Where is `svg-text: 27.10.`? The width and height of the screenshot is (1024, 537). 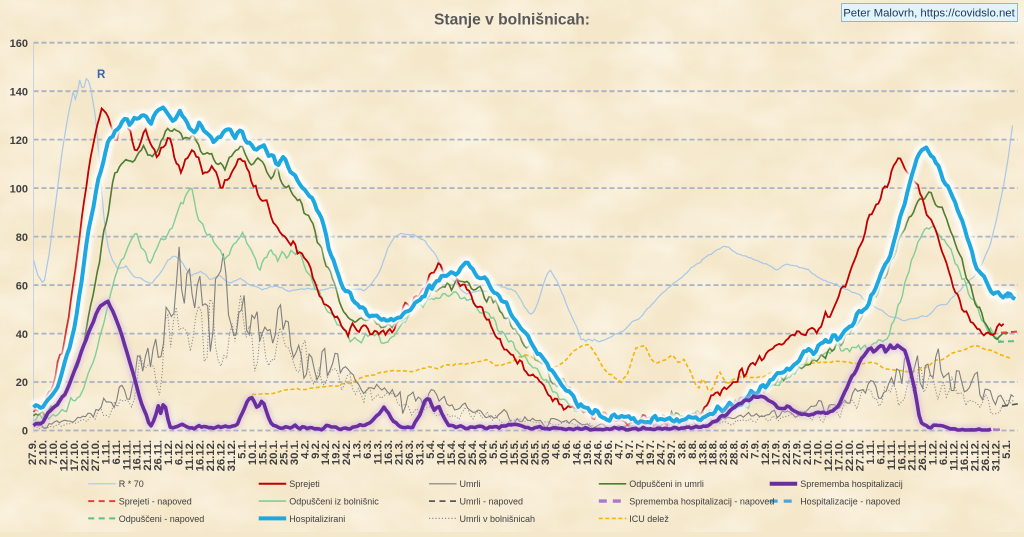 svg-text: 27.10. is located at coordinates (96, 455).